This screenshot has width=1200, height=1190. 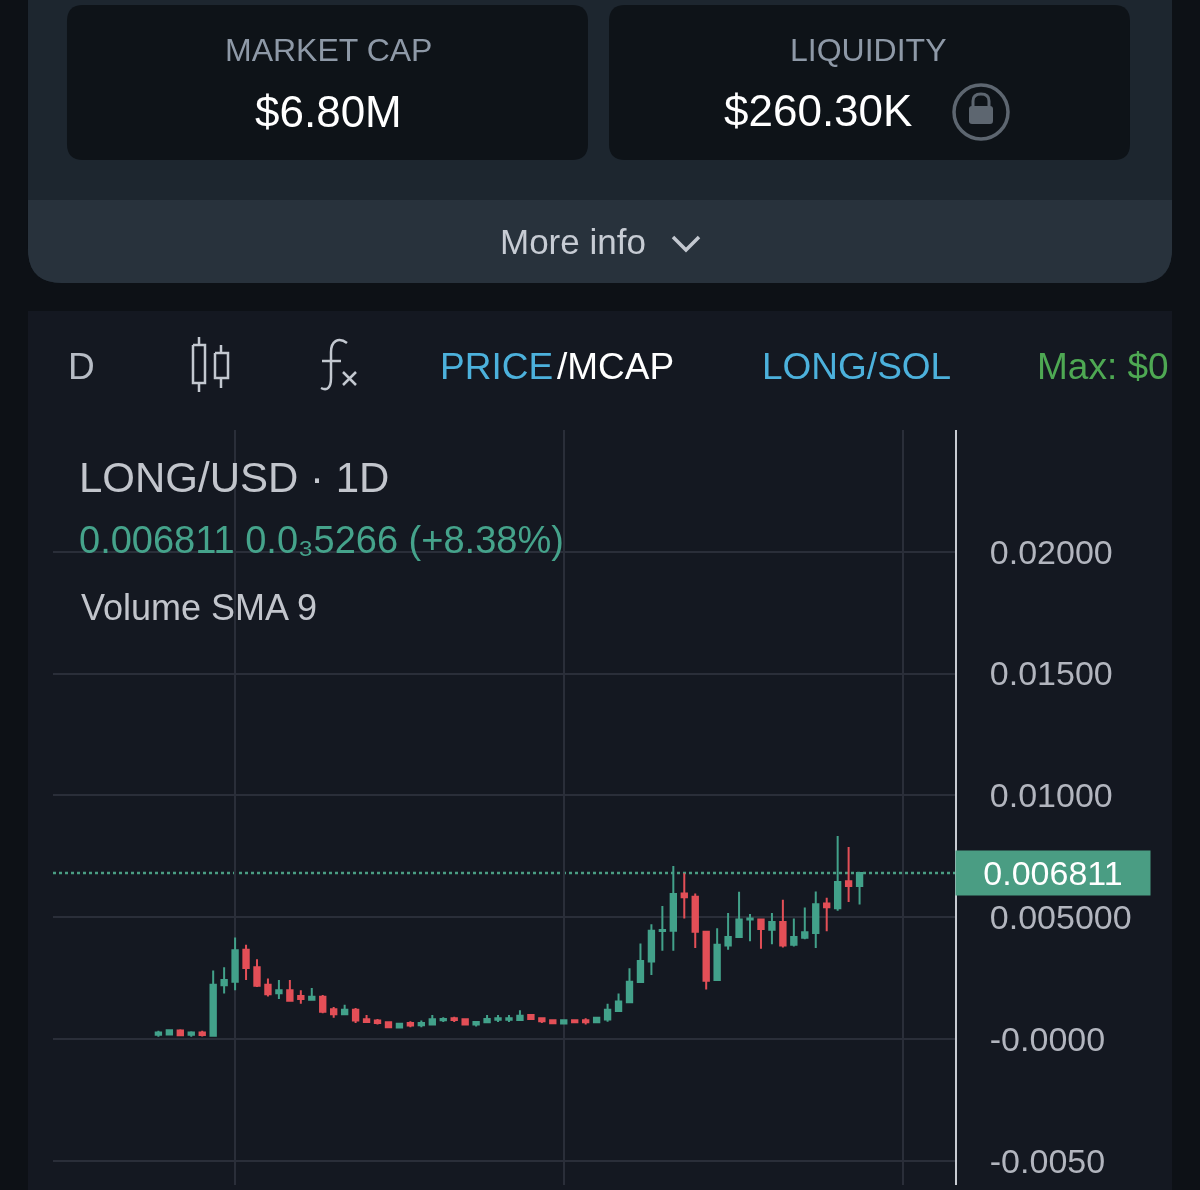 I want to click on y-tick-label: -0.0050, so click(x=1047, y=1160).